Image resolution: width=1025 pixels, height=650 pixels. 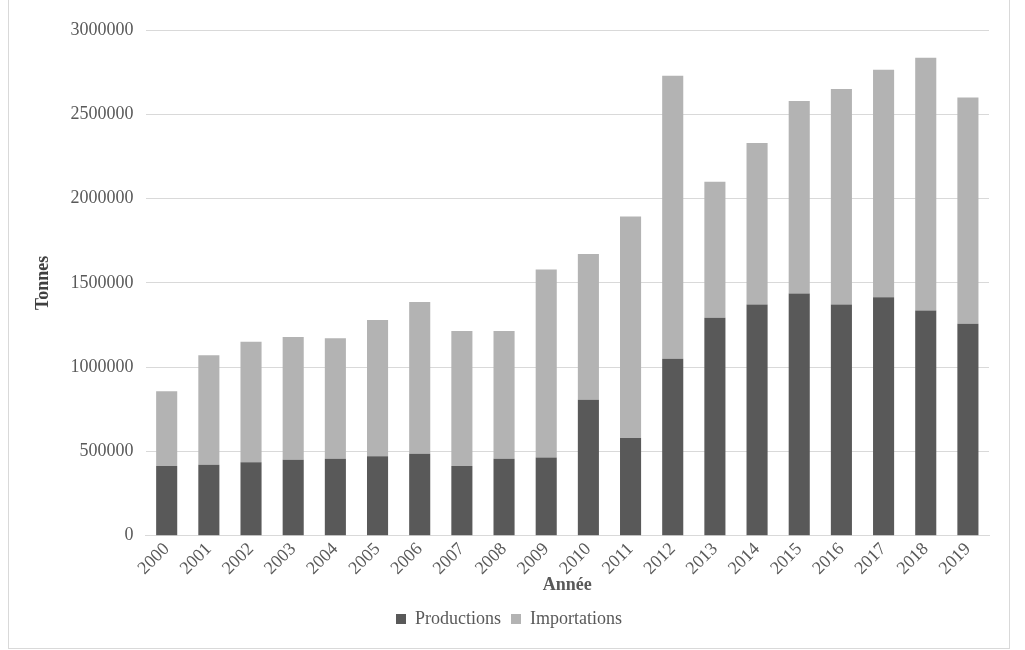 I want to click on x-tick-label: 2011, so click(x=617, y=558).